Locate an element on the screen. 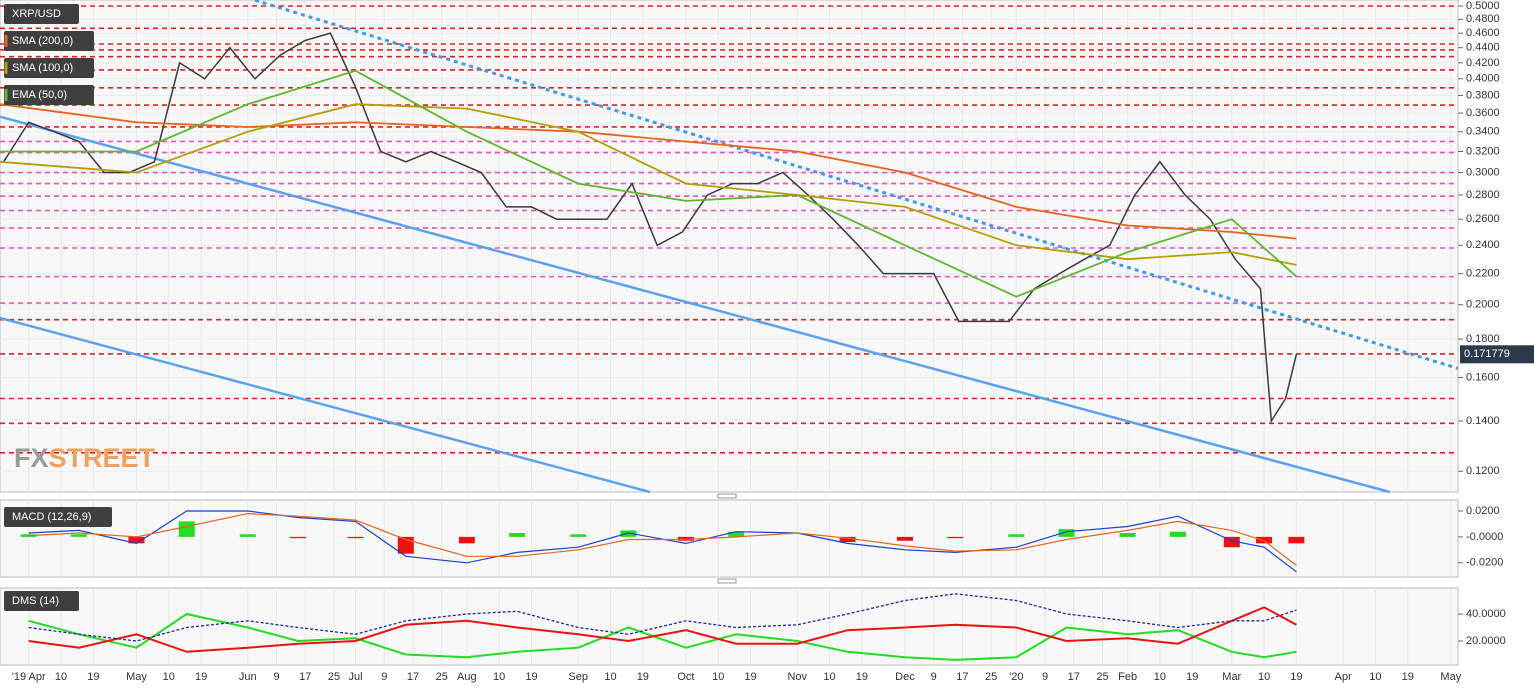 The width and height of the screenshot is (1534, 689). x-tick-label: Feb is located at coordinates (1127, 677).